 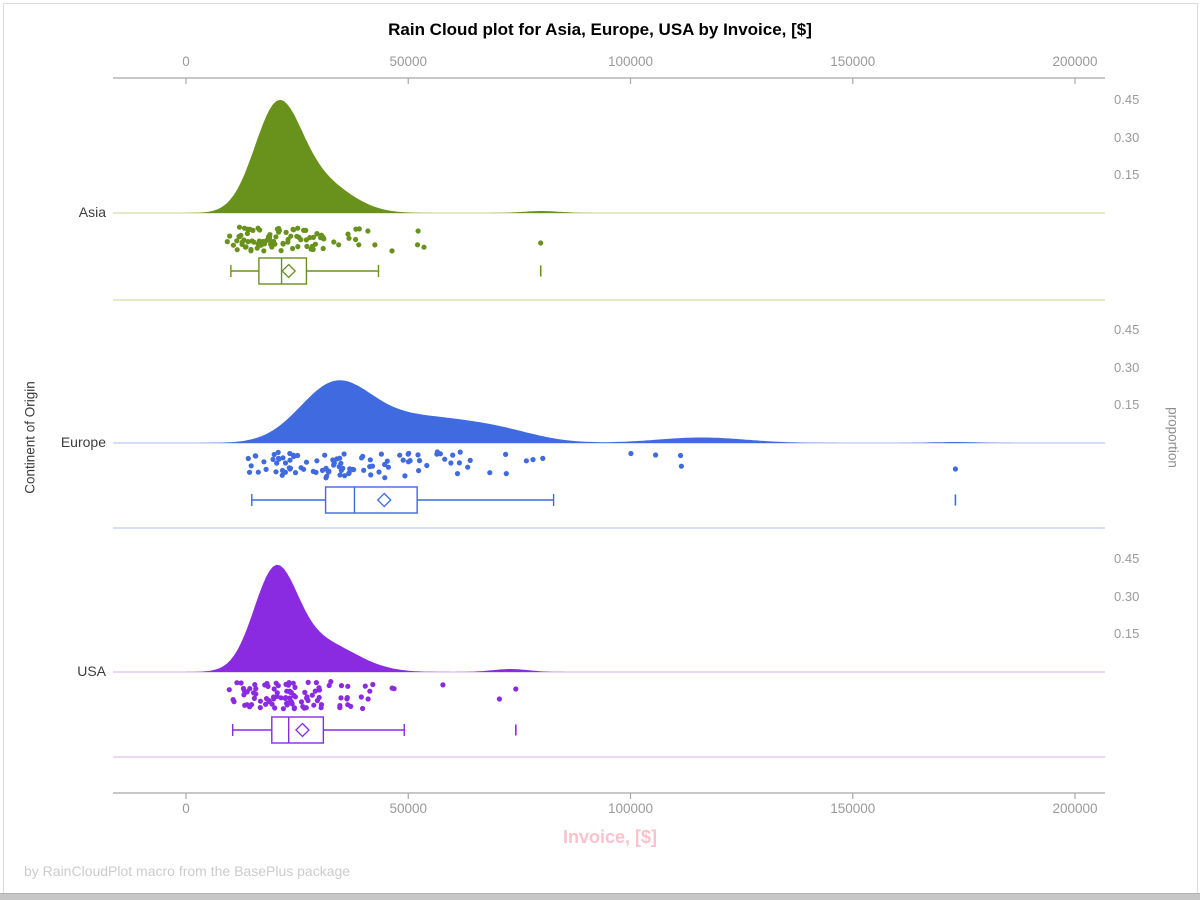 I want to click on proportion-tick-label: 0.30, so click(x=1127, y=367).